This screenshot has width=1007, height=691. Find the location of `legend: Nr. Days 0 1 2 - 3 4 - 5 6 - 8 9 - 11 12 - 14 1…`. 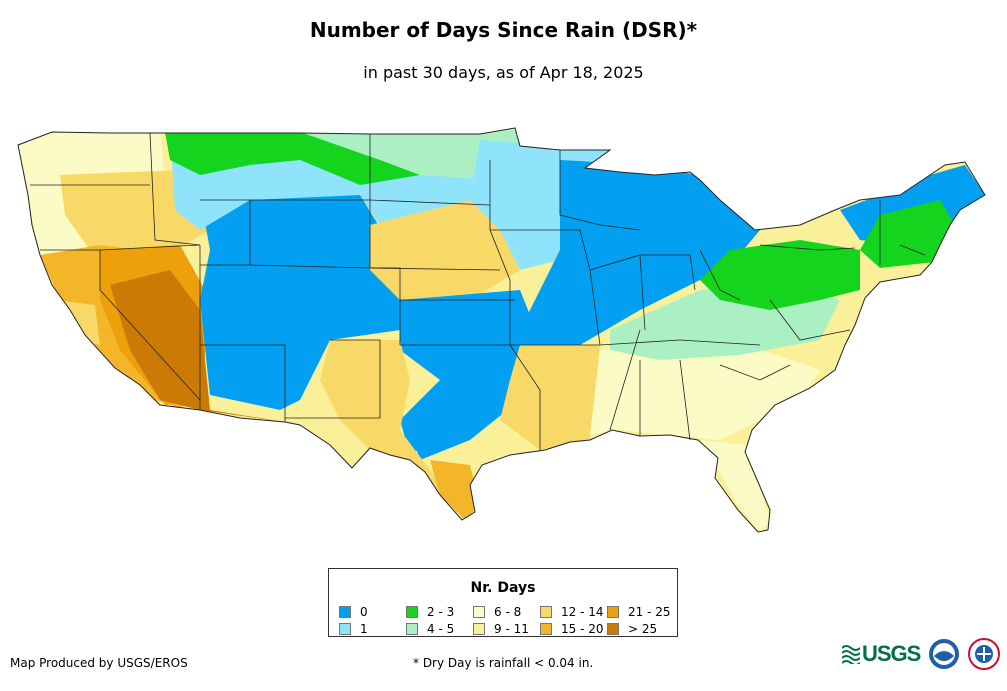

legend: Nr. Days 0 1 2 - 3 4 - 5 6 - 8 9 - 11 12 - 14 1… is located at coordinates (503, 602).